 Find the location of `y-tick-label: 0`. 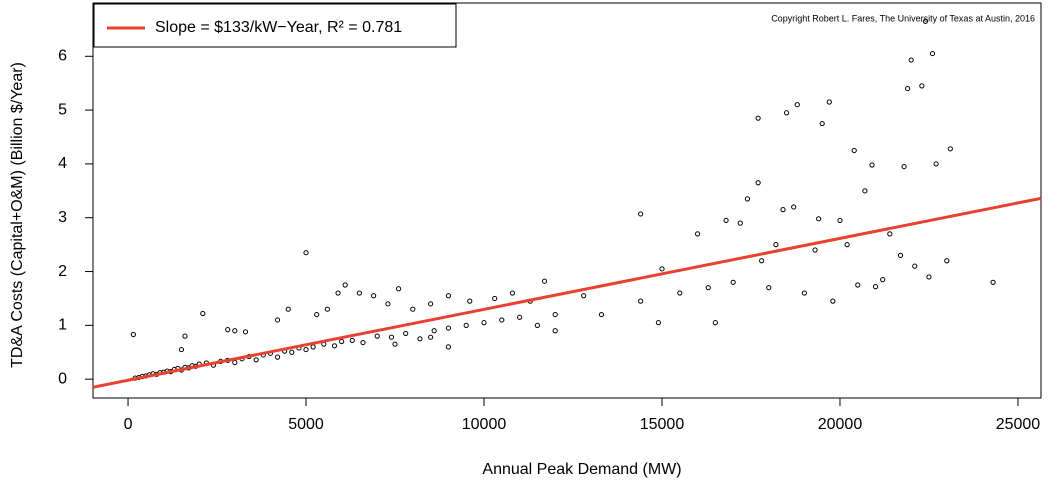

y-tick-label: 0 is located at coordinates (62, 378).